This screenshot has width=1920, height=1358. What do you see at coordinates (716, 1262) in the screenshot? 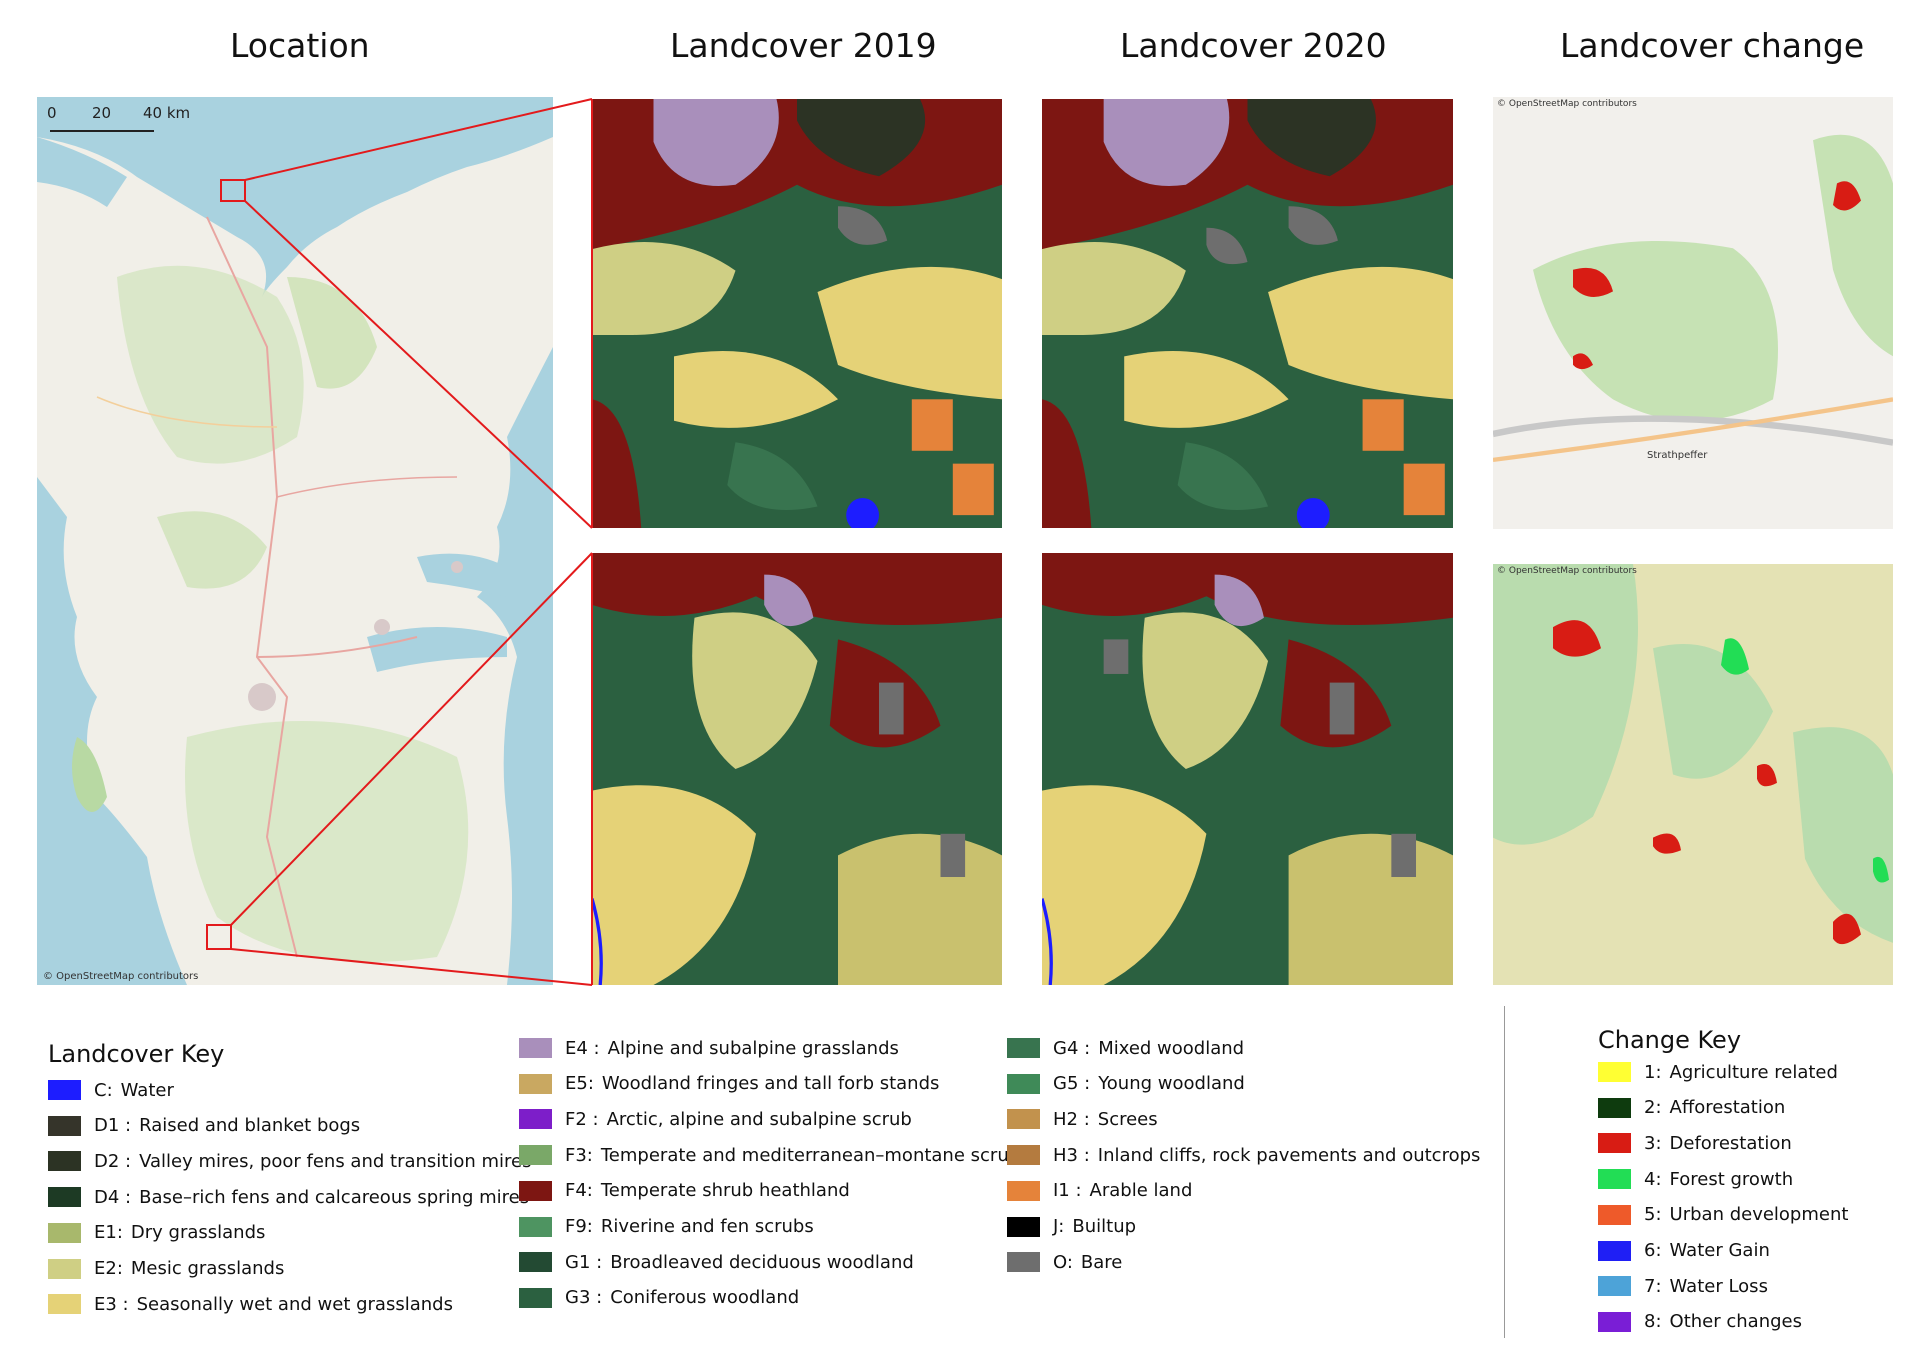
I see `landcover-key-item: G1 : Broadleaved deciduous woodland` at bounding box center [716, 1262].